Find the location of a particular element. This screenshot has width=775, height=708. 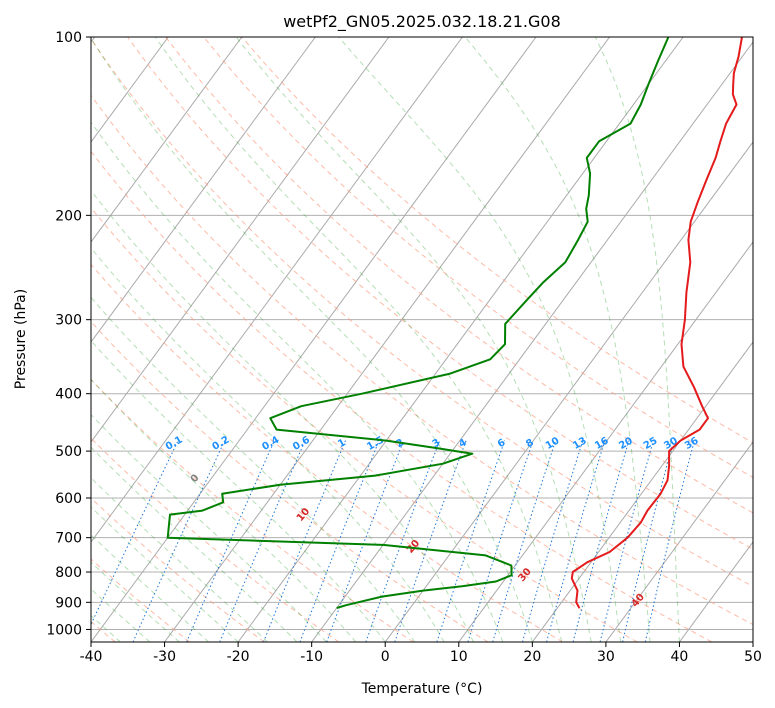

x-tick-label: 20 is located at coordinates (532, 657).